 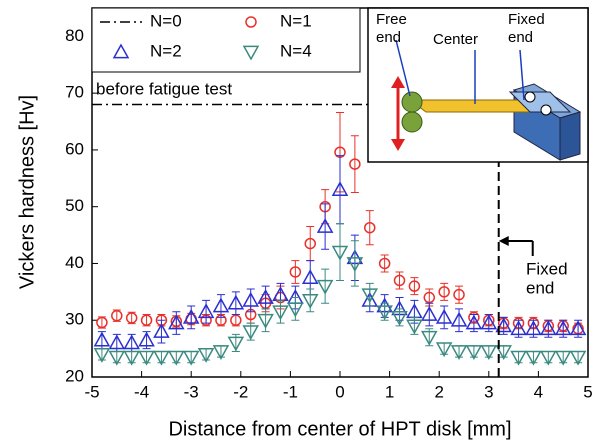 I want to click on arrow-head, so click(x=398, y=145).